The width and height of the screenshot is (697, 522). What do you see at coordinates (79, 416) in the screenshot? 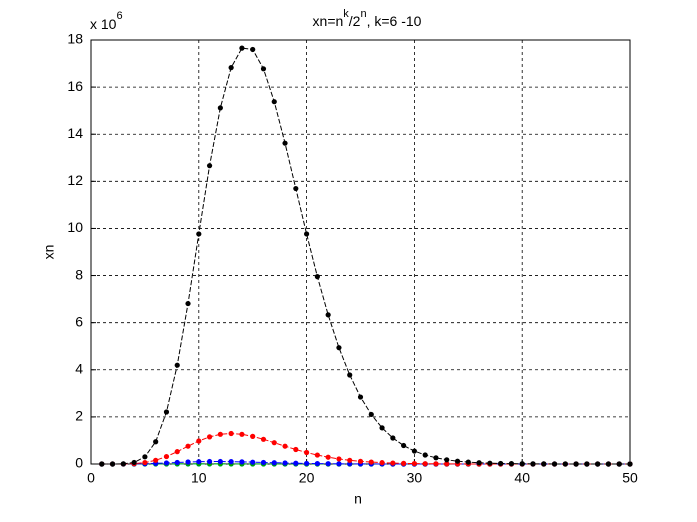
I see `y-tick-label: 2` at bounding box center [79, 416].